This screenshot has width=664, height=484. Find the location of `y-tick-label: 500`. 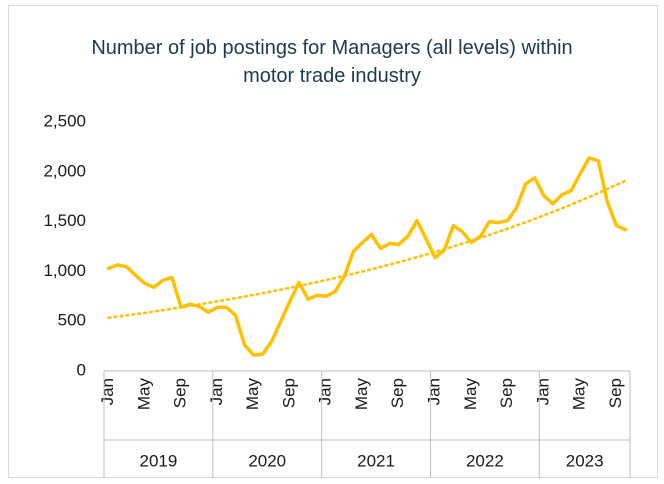

y-tick-label: 500 is located at coordinates (72, 320).